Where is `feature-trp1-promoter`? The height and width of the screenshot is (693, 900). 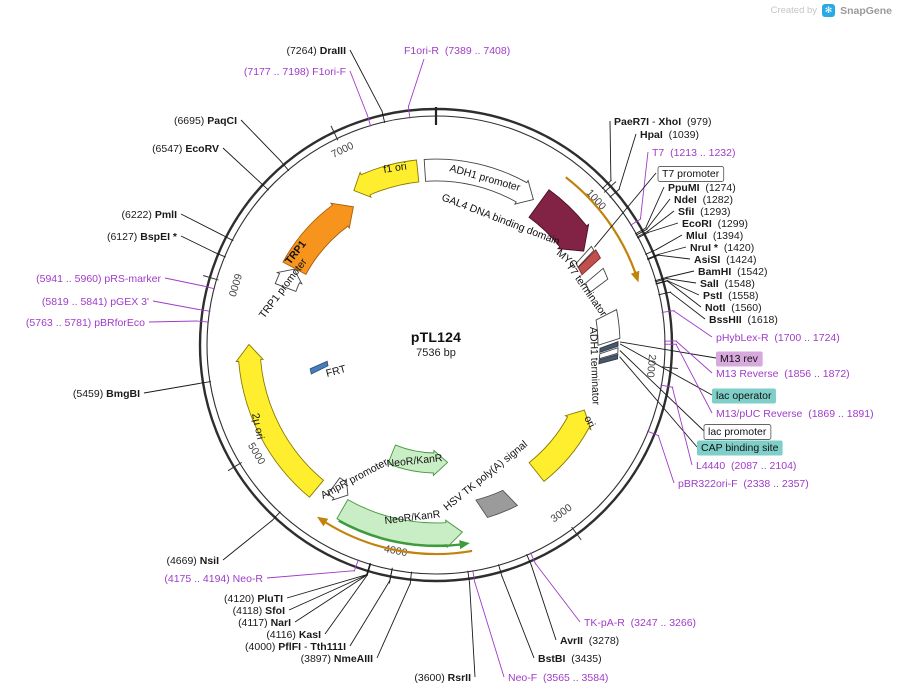 feature-trp1-promoter is located at coordinates (288, 280).